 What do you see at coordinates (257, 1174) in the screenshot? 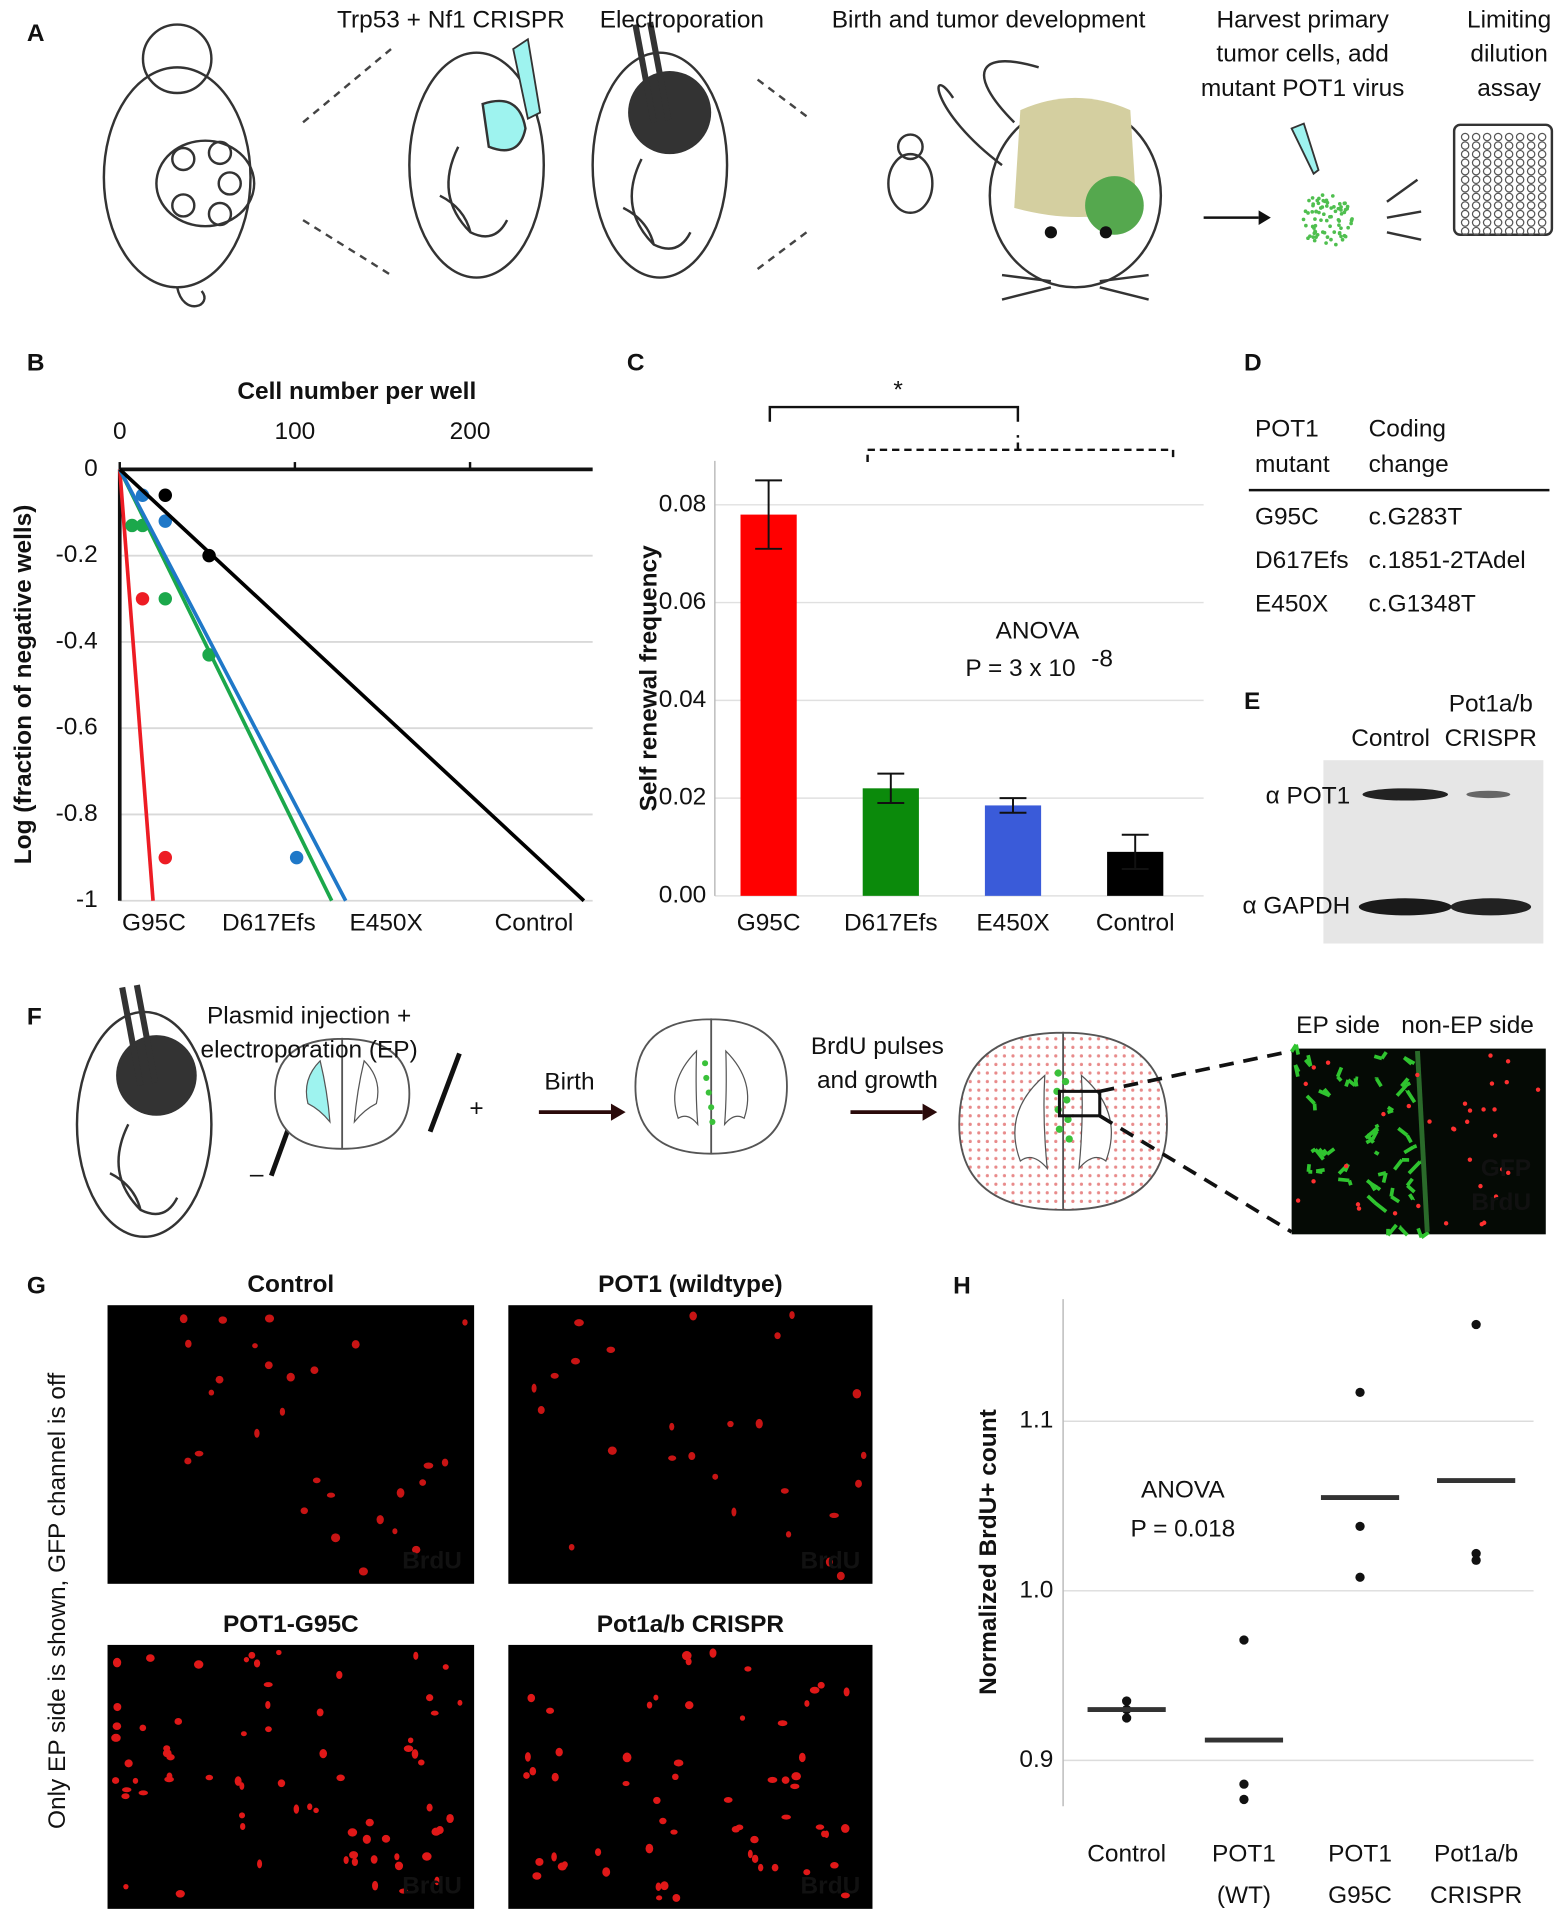
I see `electrode-label: –` at bounding box center [257, 1174].